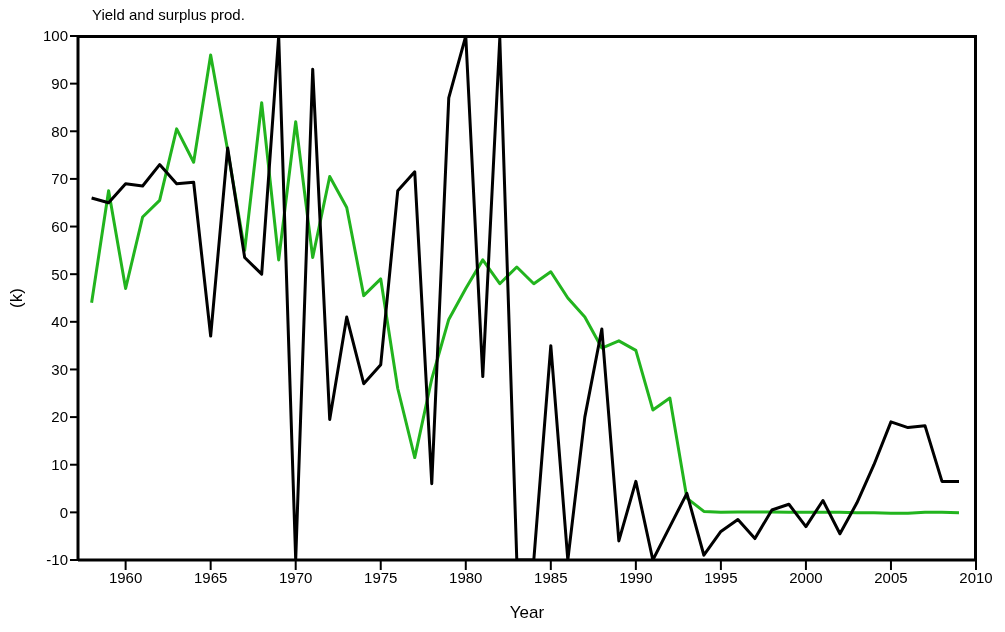 The height and width of the screenshot is (632, 1005). What do you see at coordinates (636, 577) in the screenshot?
I see `x-tick-label: 1990` at bounding box center [636, 577].